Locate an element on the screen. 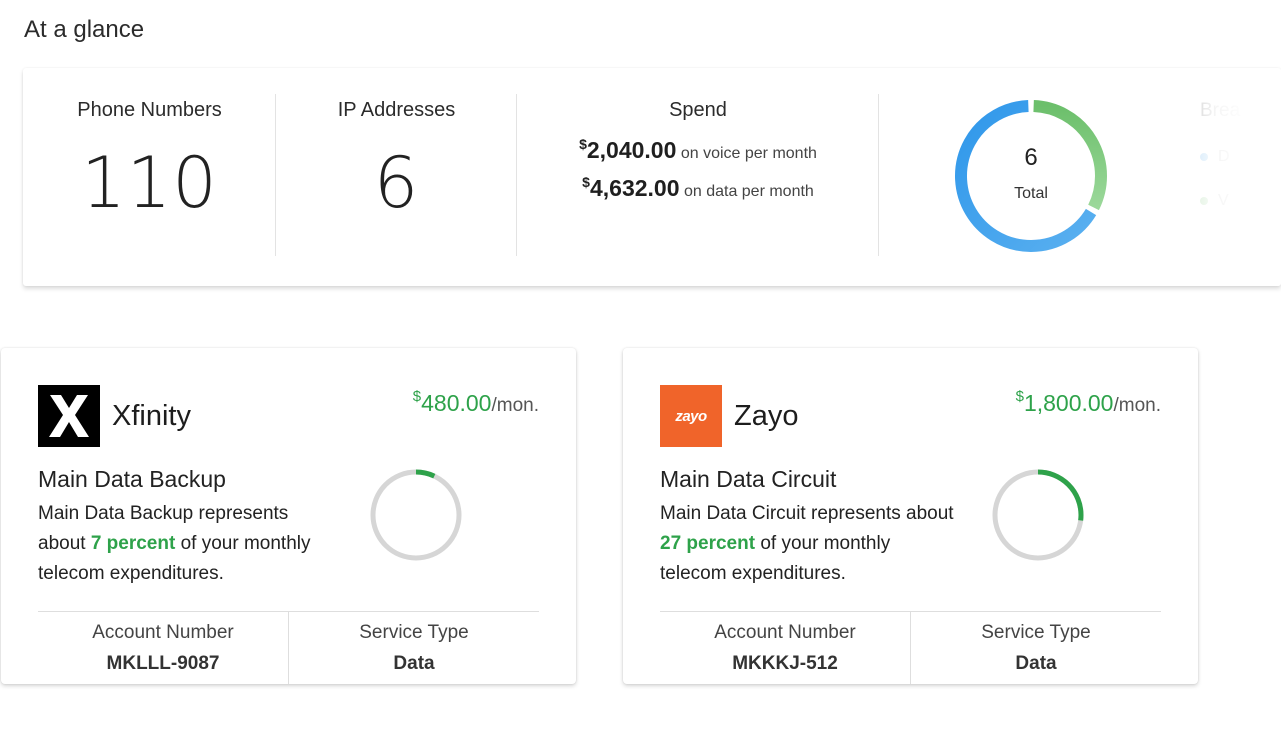  legend-item-data: D is located at coordinates (1220, 157).